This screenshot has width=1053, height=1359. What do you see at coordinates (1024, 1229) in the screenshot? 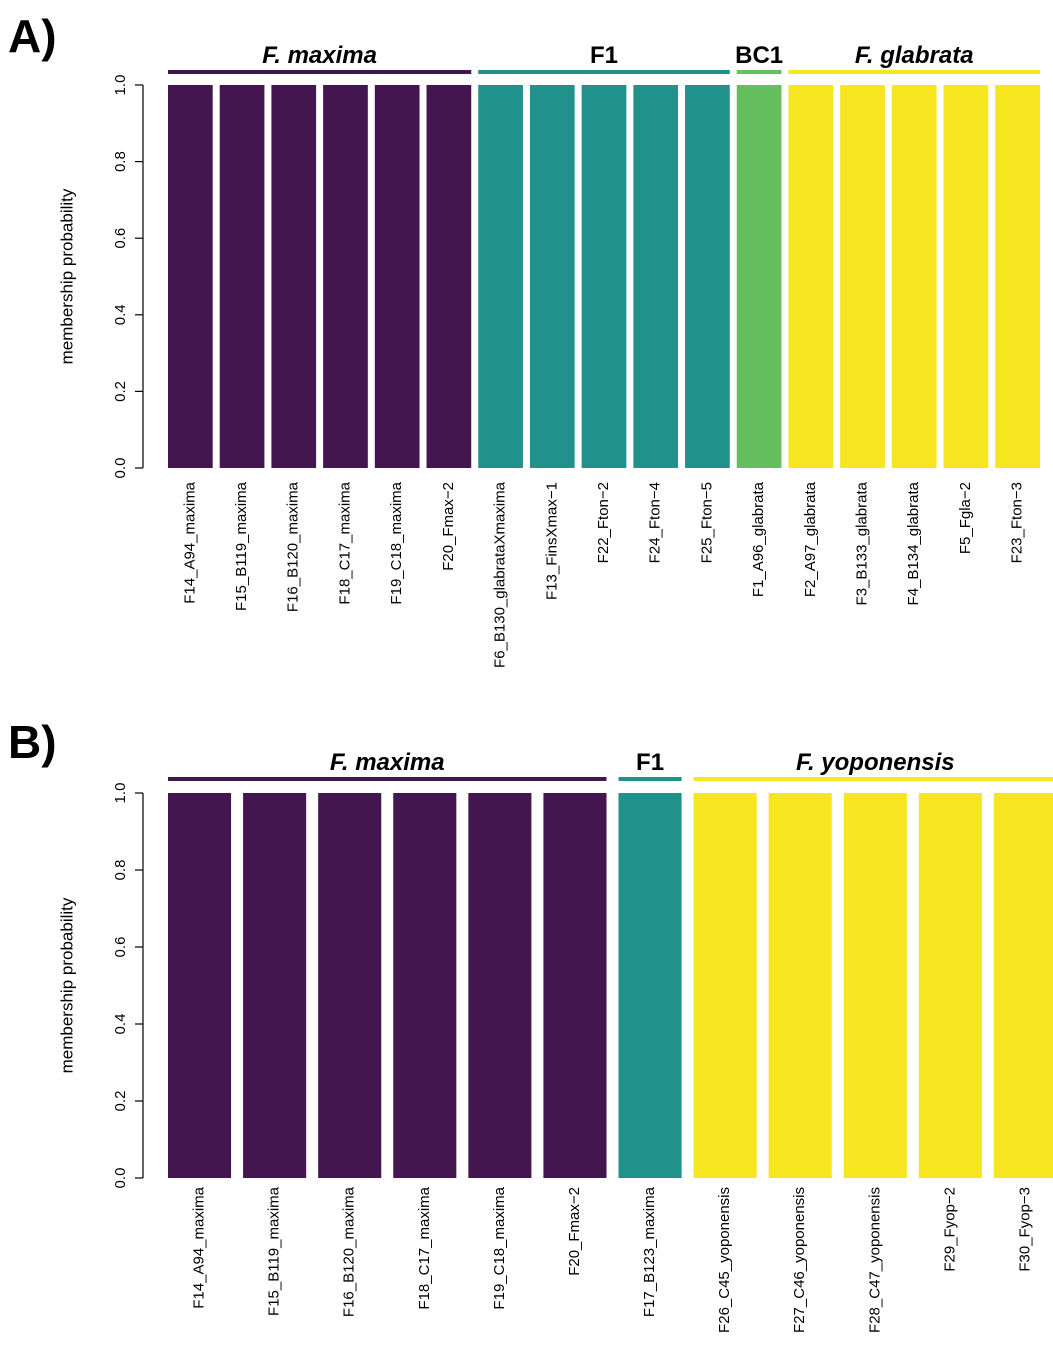
I see `sample-label: F30_Fyop−3` at bounding box center [1024, 1229].